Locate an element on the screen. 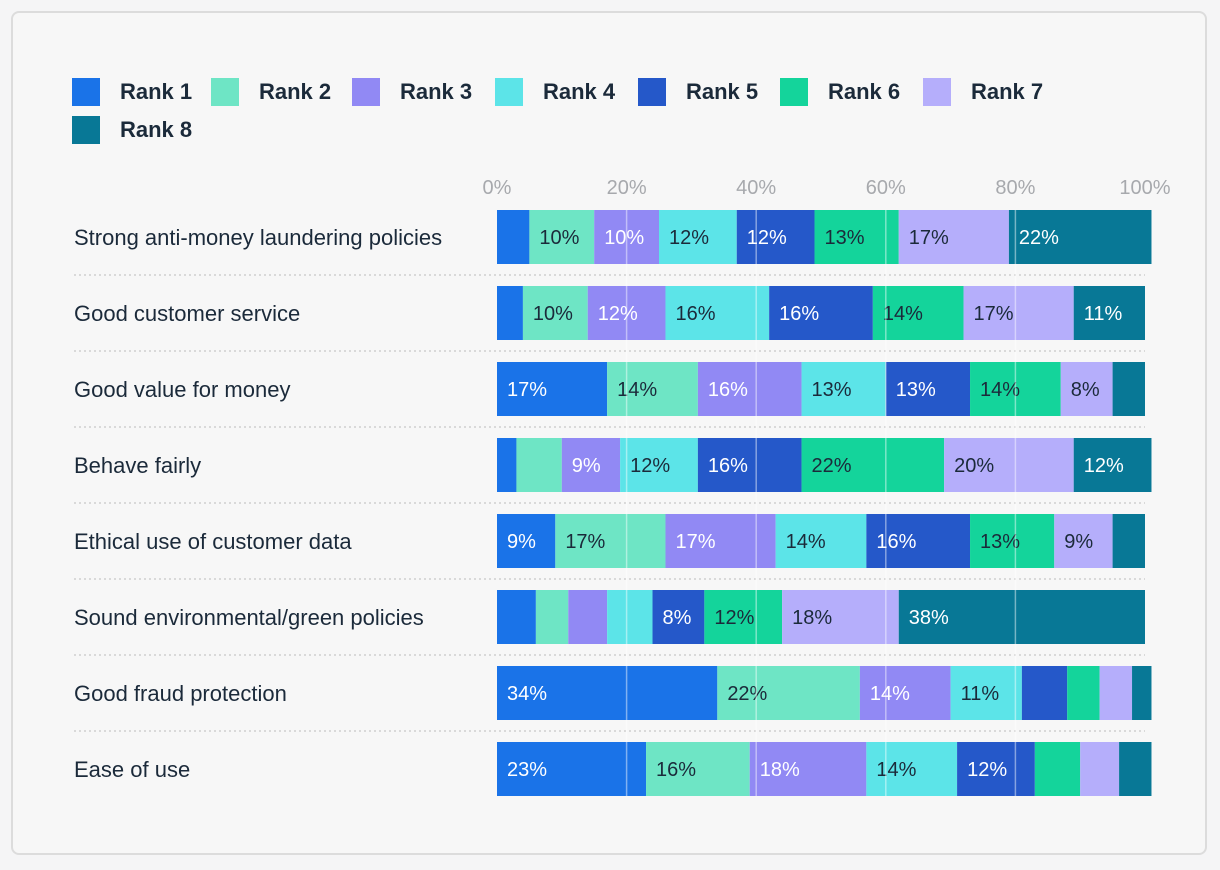 The image size is (1220, 870). data-label: 23% is located at coordinates (527, 770).